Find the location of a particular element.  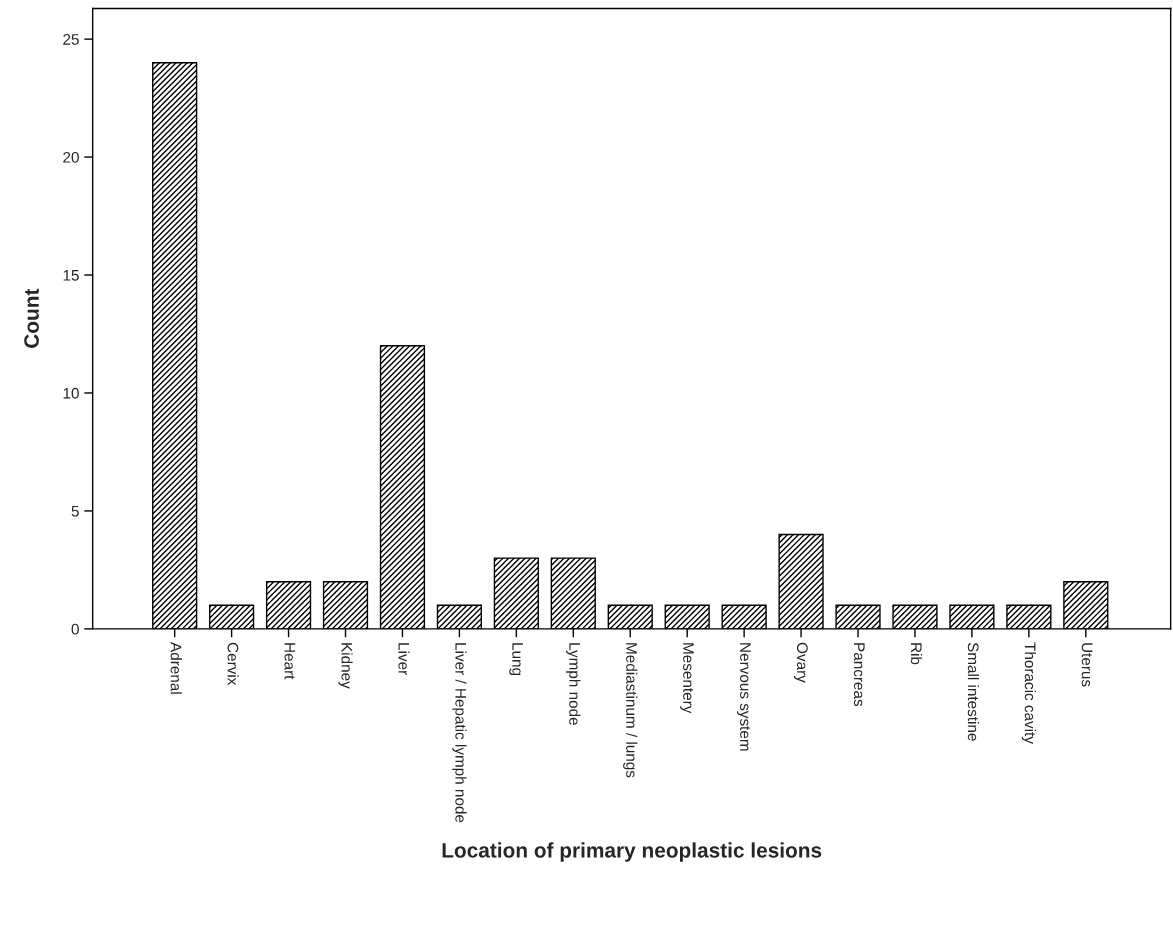

y-tick-label: 25 is located at coordinates (71, 39).